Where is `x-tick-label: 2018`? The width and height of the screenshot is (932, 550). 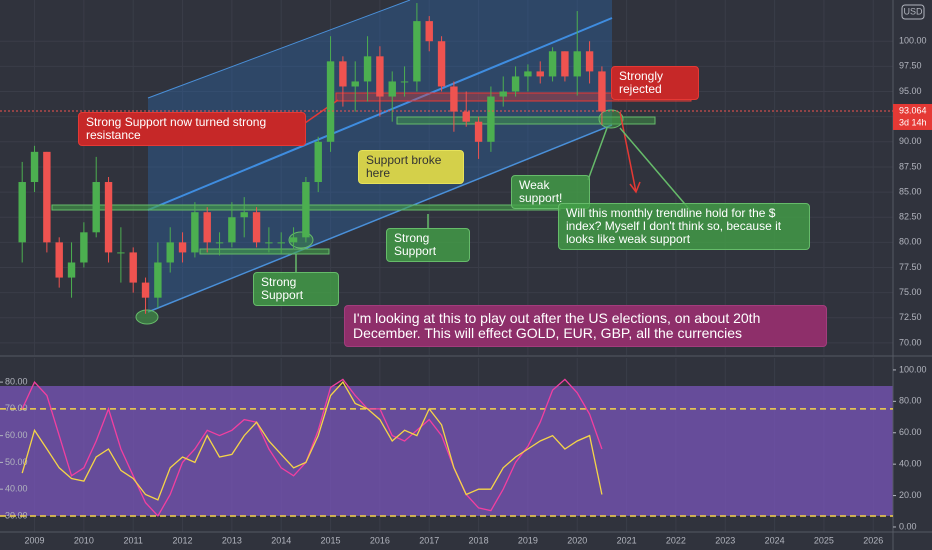 x-tick-label: 2018 is located at coordinates (479, 540).